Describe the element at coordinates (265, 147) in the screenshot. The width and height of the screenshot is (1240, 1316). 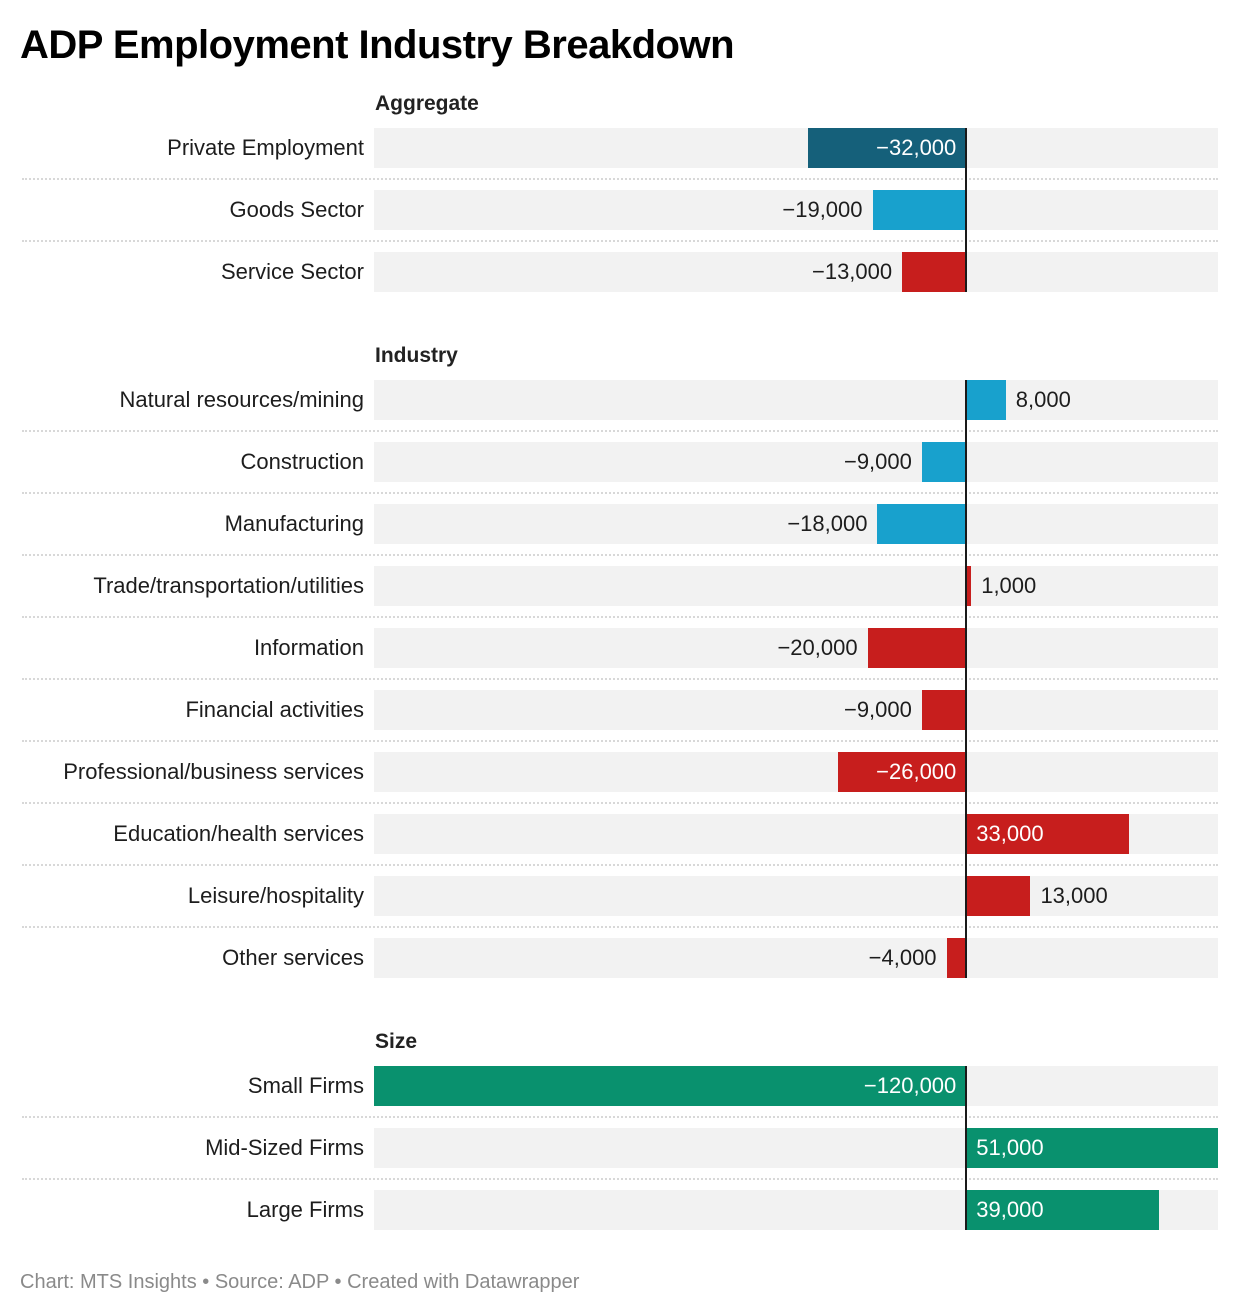
I see `category-label: Private Employment` at that location.